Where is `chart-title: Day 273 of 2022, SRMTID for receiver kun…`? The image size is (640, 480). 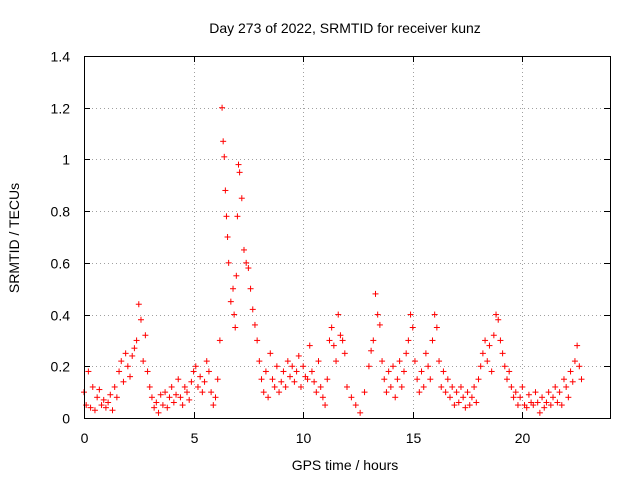
chart-title: Day 273 of 2022, SRMTID for receiver kun… is located at coordinates (345, 28).